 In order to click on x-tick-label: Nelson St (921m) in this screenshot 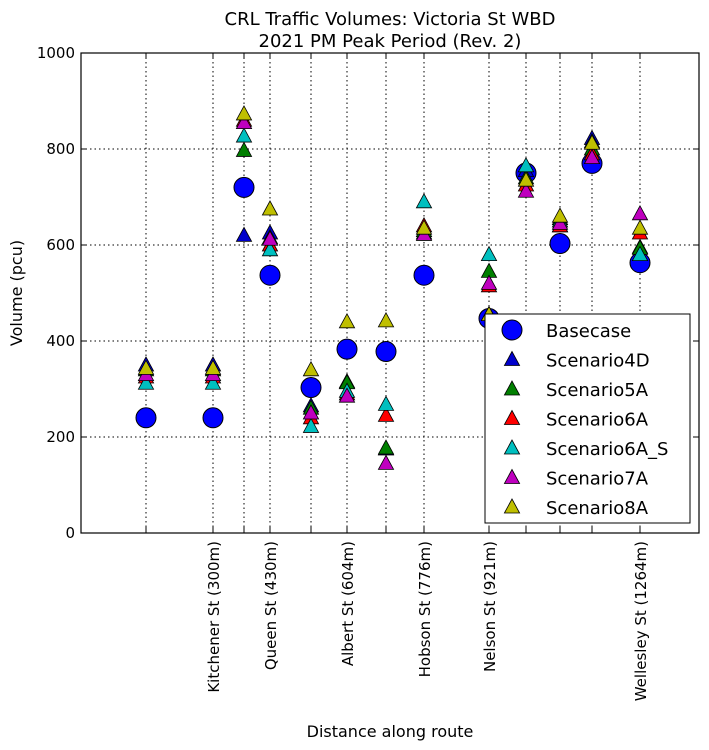, I will do `click(490, 606)`.